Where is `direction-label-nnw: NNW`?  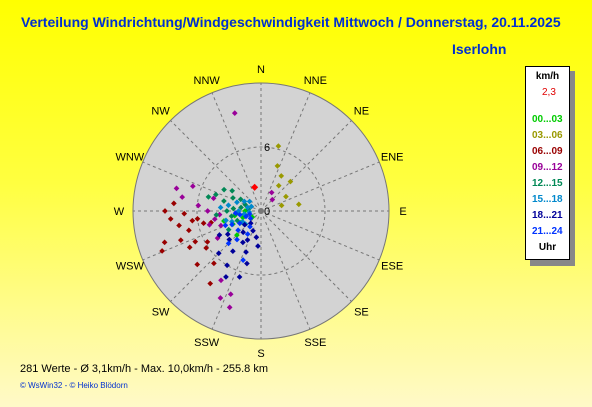
direction-label-nnw: NNW is located at coordinates (207, 81).